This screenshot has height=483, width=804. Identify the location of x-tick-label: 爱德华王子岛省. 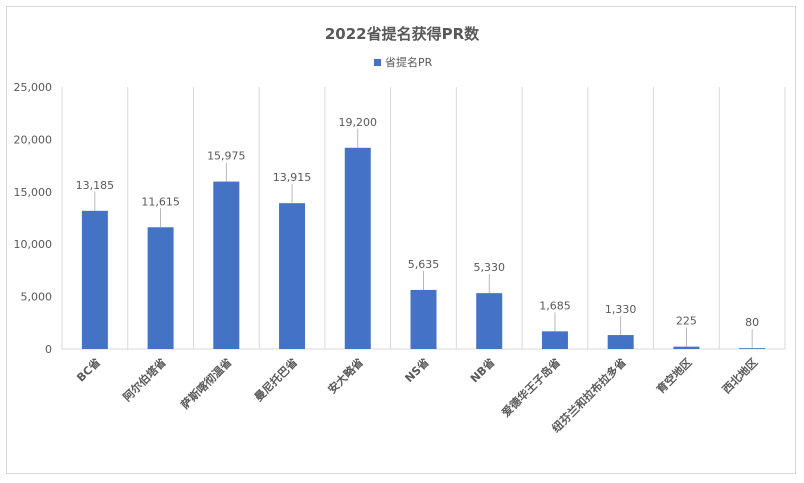
(531, 387).